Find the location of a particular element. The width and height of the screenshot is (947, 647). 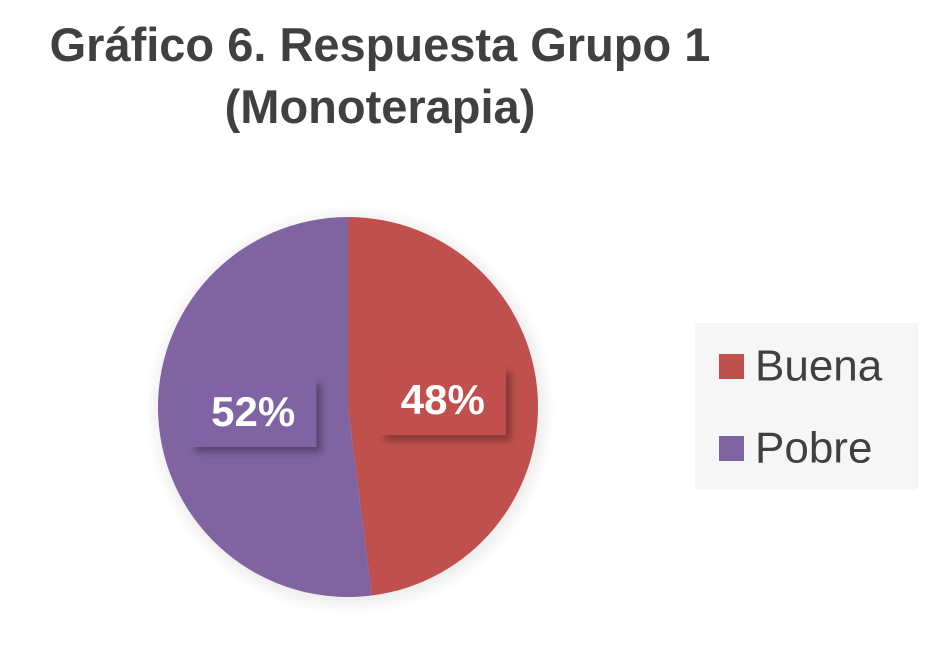

legend-label: Pobre is located at coordinates (813, 448).